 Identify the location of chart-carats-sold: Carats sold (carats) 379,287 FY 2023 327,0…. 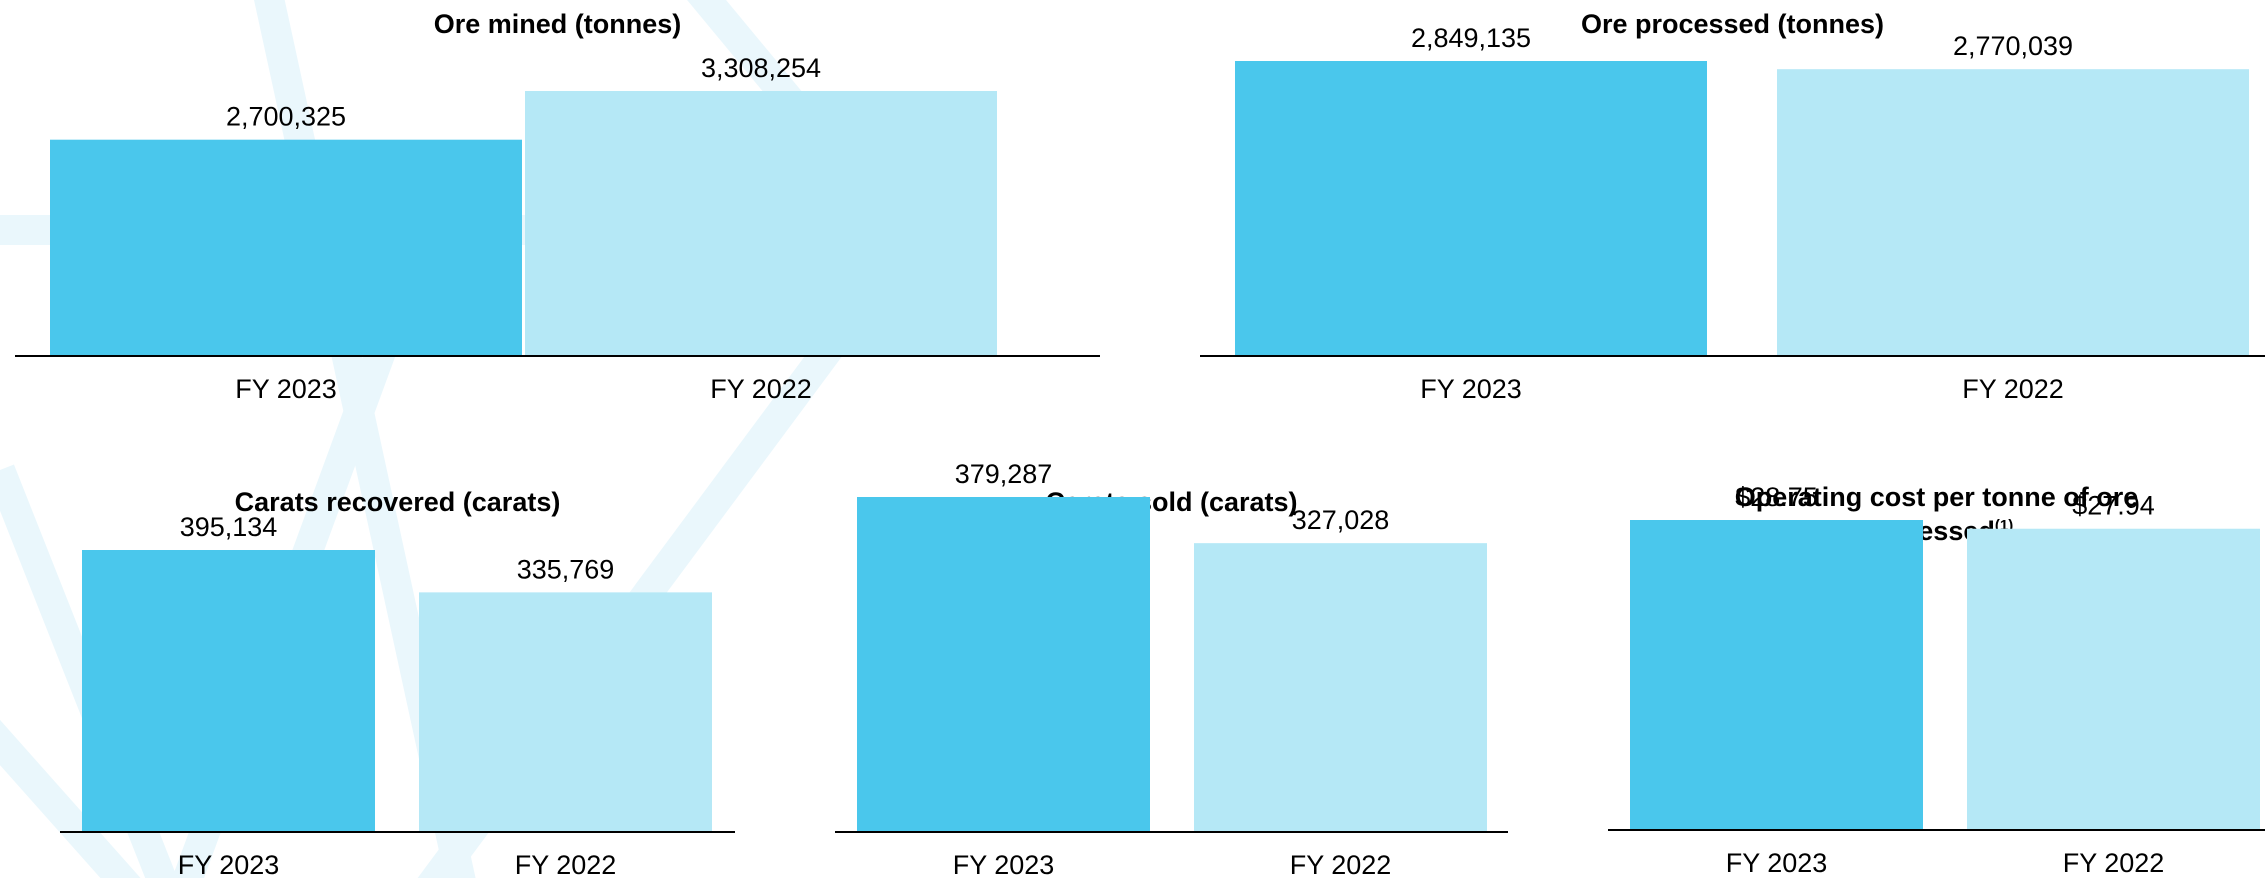
(1171, 668).